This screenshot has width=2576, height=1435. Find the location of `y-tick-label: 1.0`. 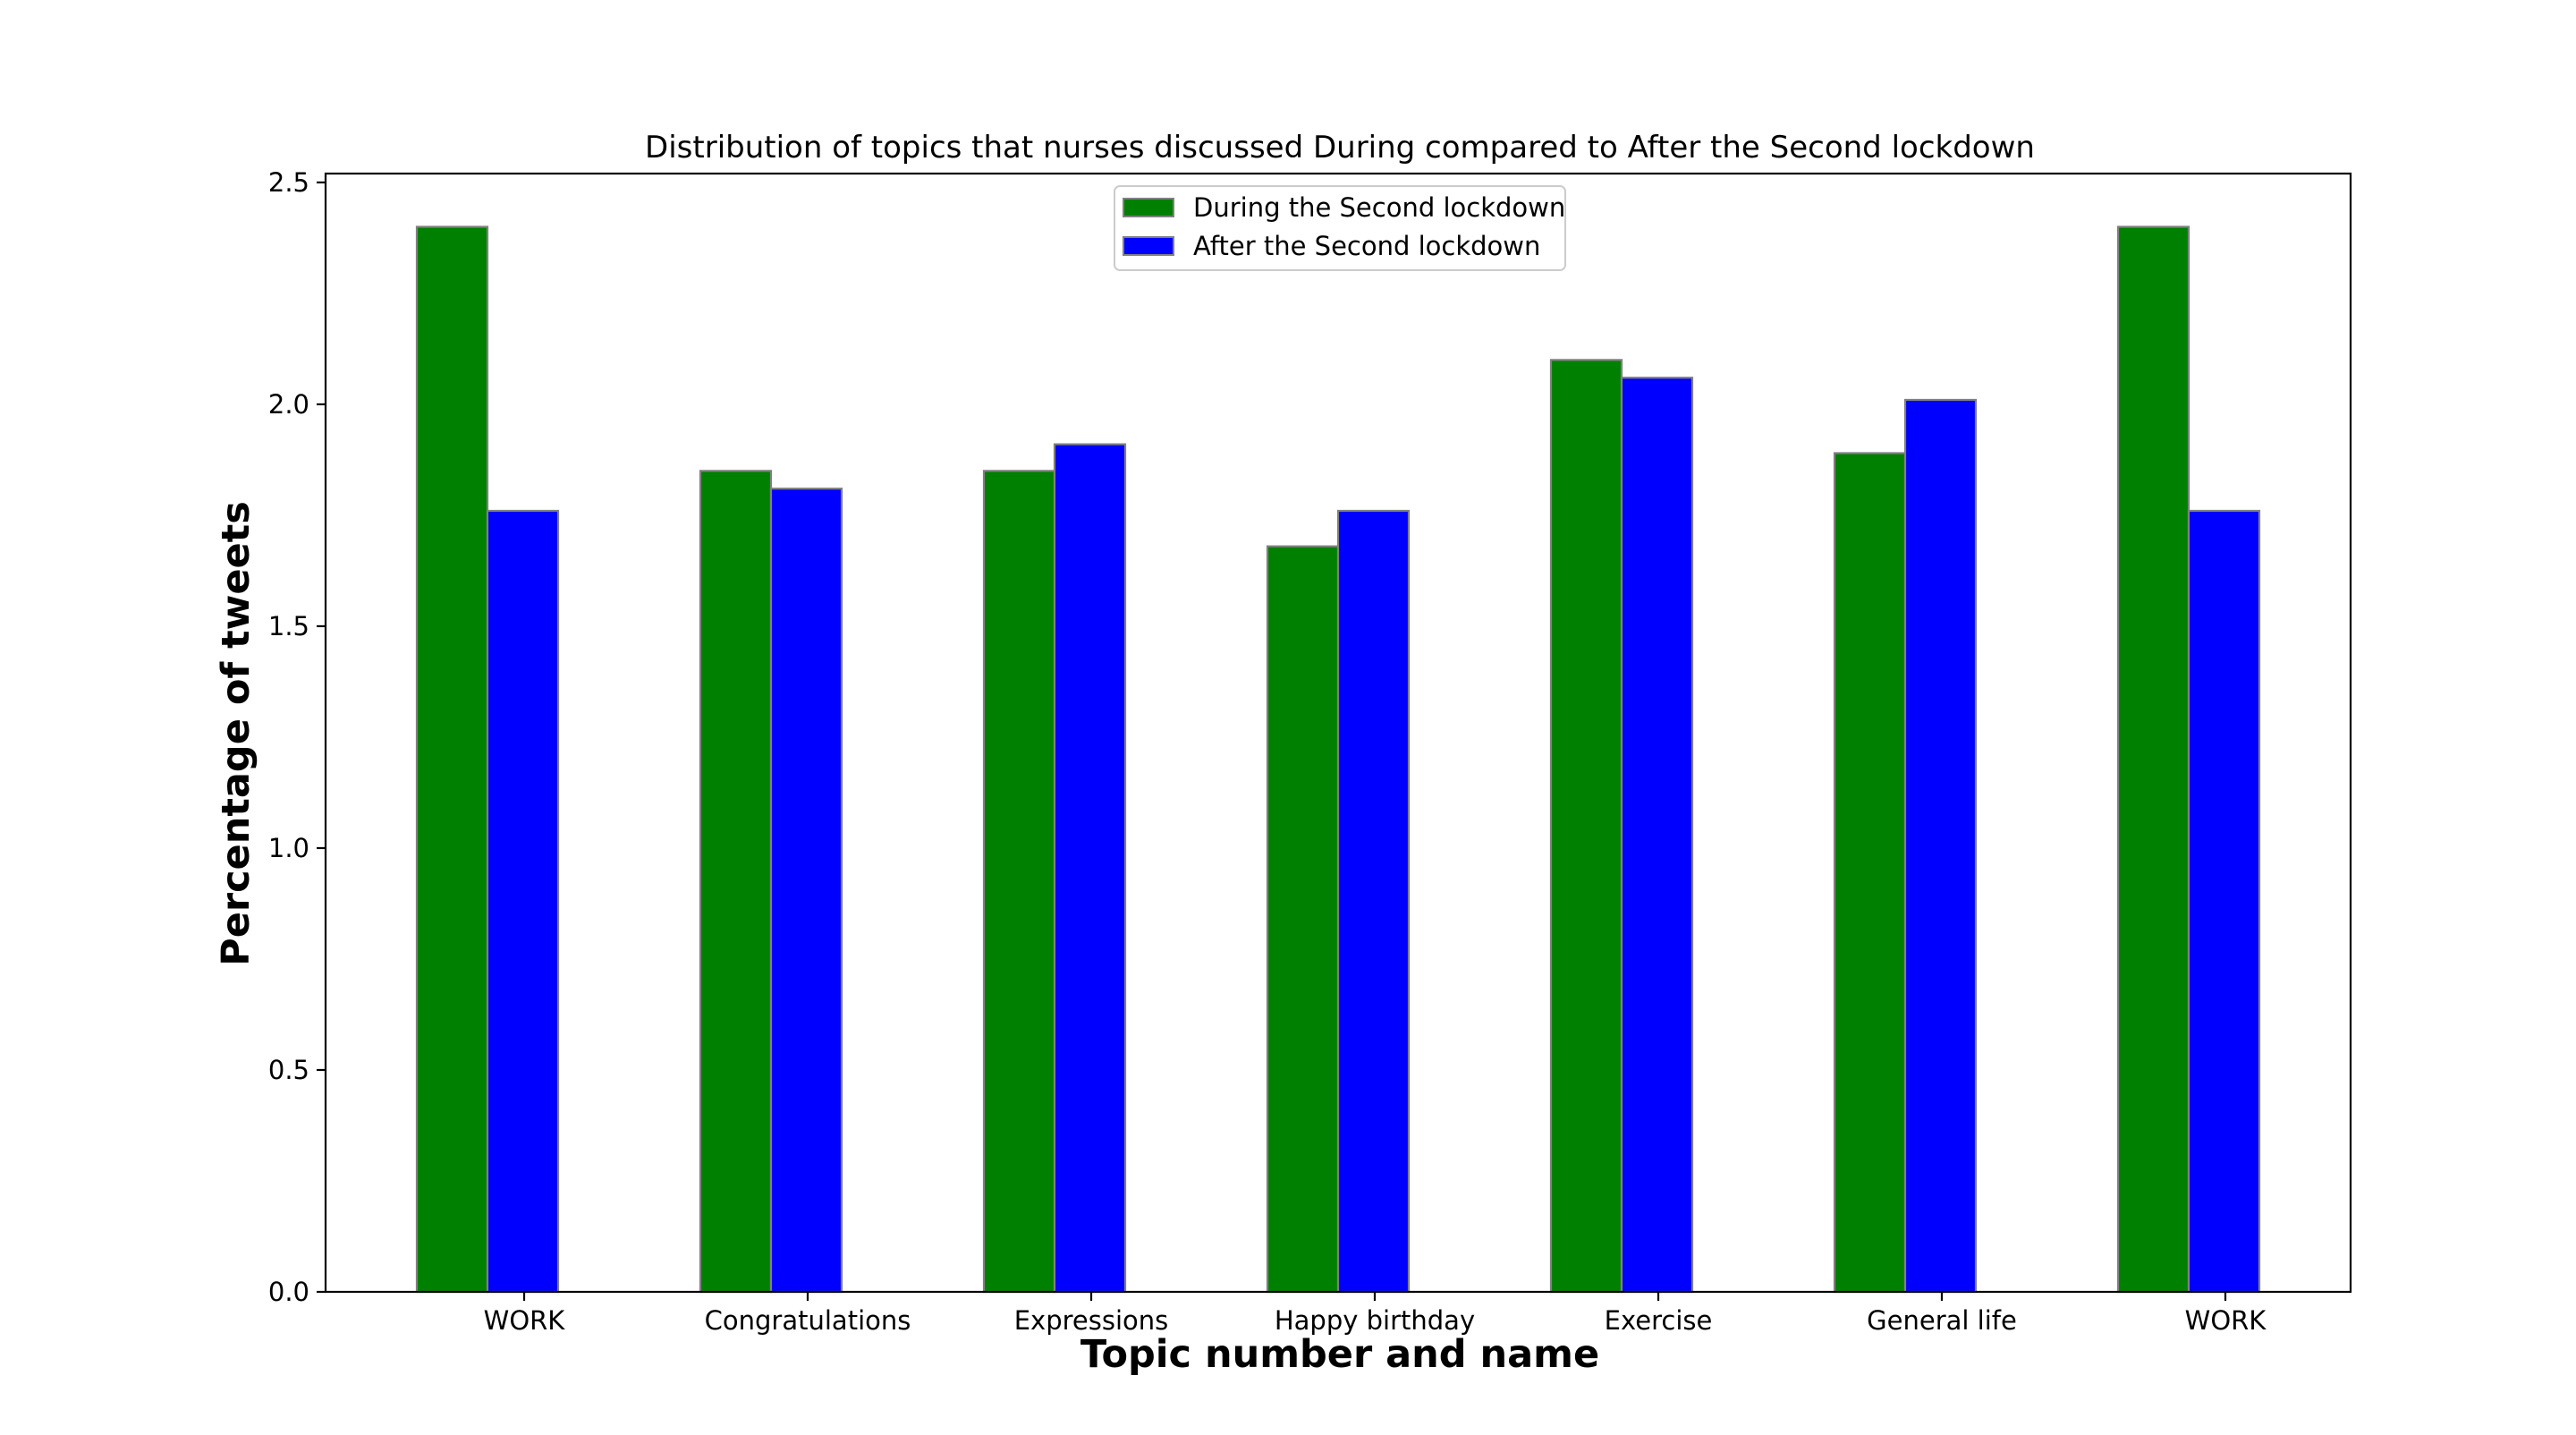

y-tick-label: 1.0 is located at coordinates (288, 848).